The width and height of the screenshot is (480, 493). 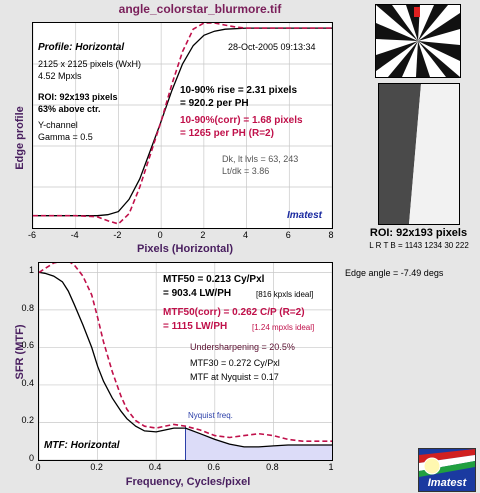 I want to click on mtf-x-ticks: 0 0.2 0.4 0.6 0.8 1, so click(x=184, y=468).